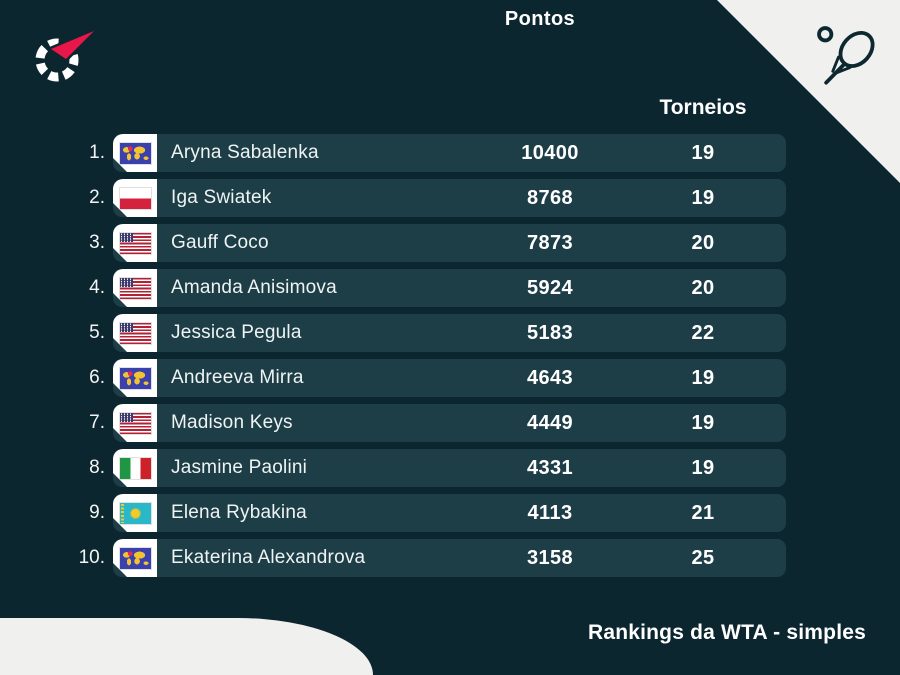 This screenshot has width=900, height=675. What do you see at coordinates (550, 423) in the screenshot?
I see `points-value: 4449` at bounding box center [550, 423].